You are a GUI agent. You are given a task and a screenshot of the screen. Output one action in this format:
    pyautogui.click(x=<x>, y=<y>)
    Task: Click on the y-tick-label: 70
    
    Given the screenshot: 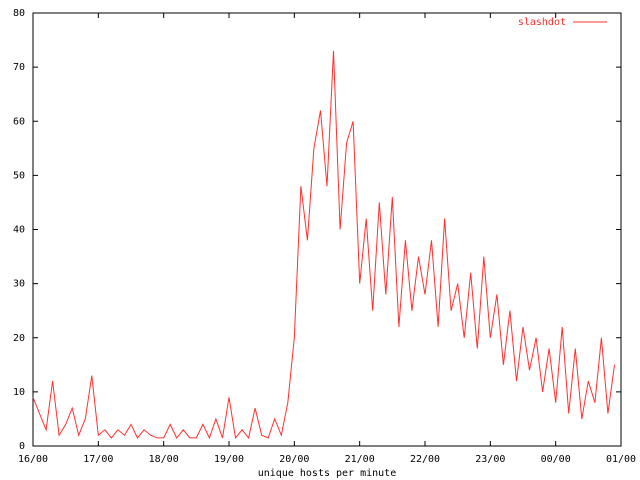 What is the action you would take?
    pyautogui.click(x=19, y=67)
    